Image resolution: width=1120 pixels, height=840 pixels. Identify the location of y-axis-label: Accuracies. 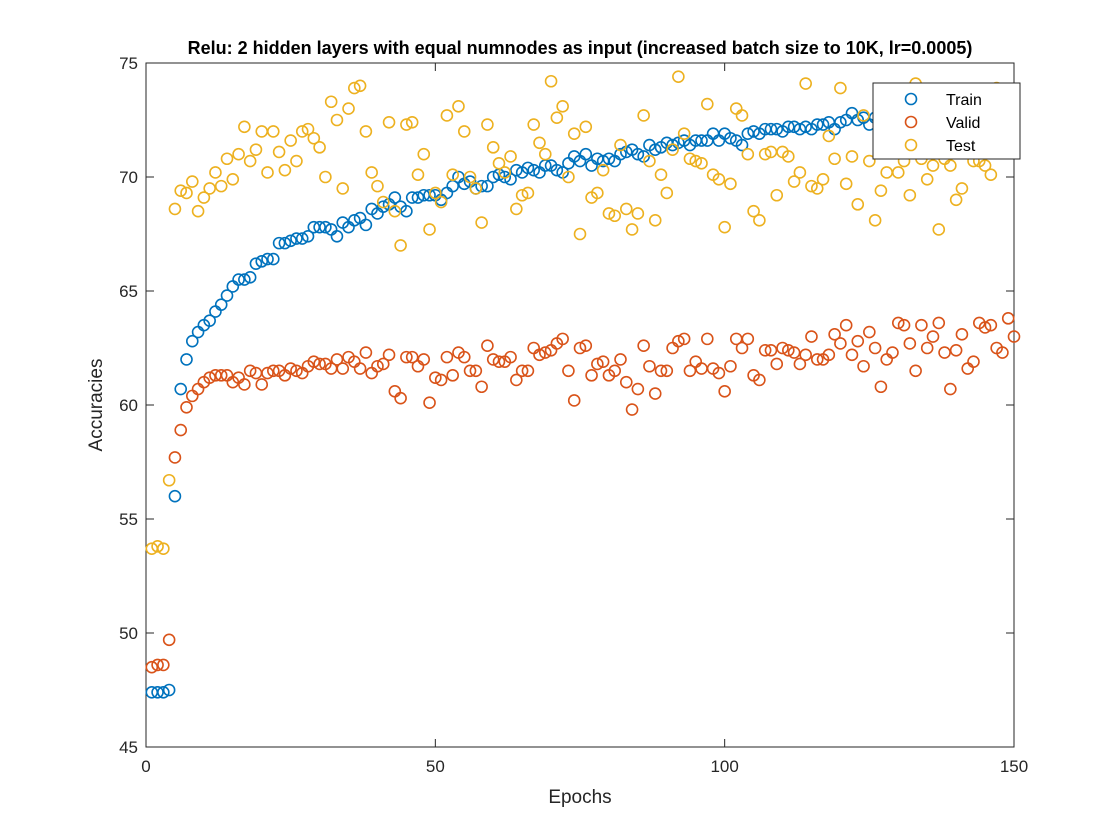
(96, 405).